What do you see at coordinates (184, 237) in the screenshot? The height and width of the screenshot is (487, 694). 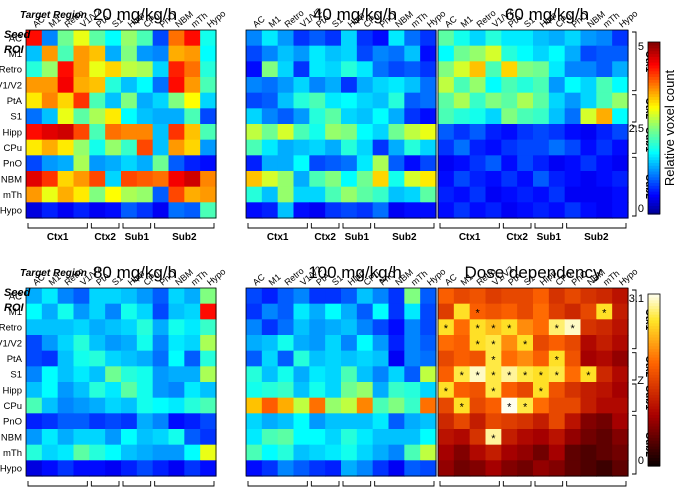 I see `group-label-x: Sub2` at bounding box center [184, 237].